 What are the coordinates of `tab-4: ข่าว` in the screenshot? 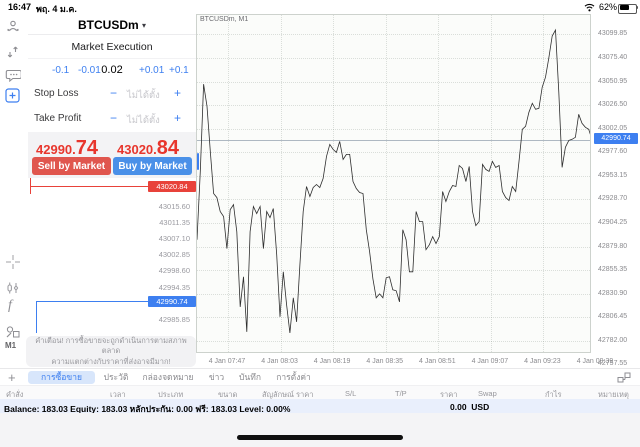 It's located at (216, 377).